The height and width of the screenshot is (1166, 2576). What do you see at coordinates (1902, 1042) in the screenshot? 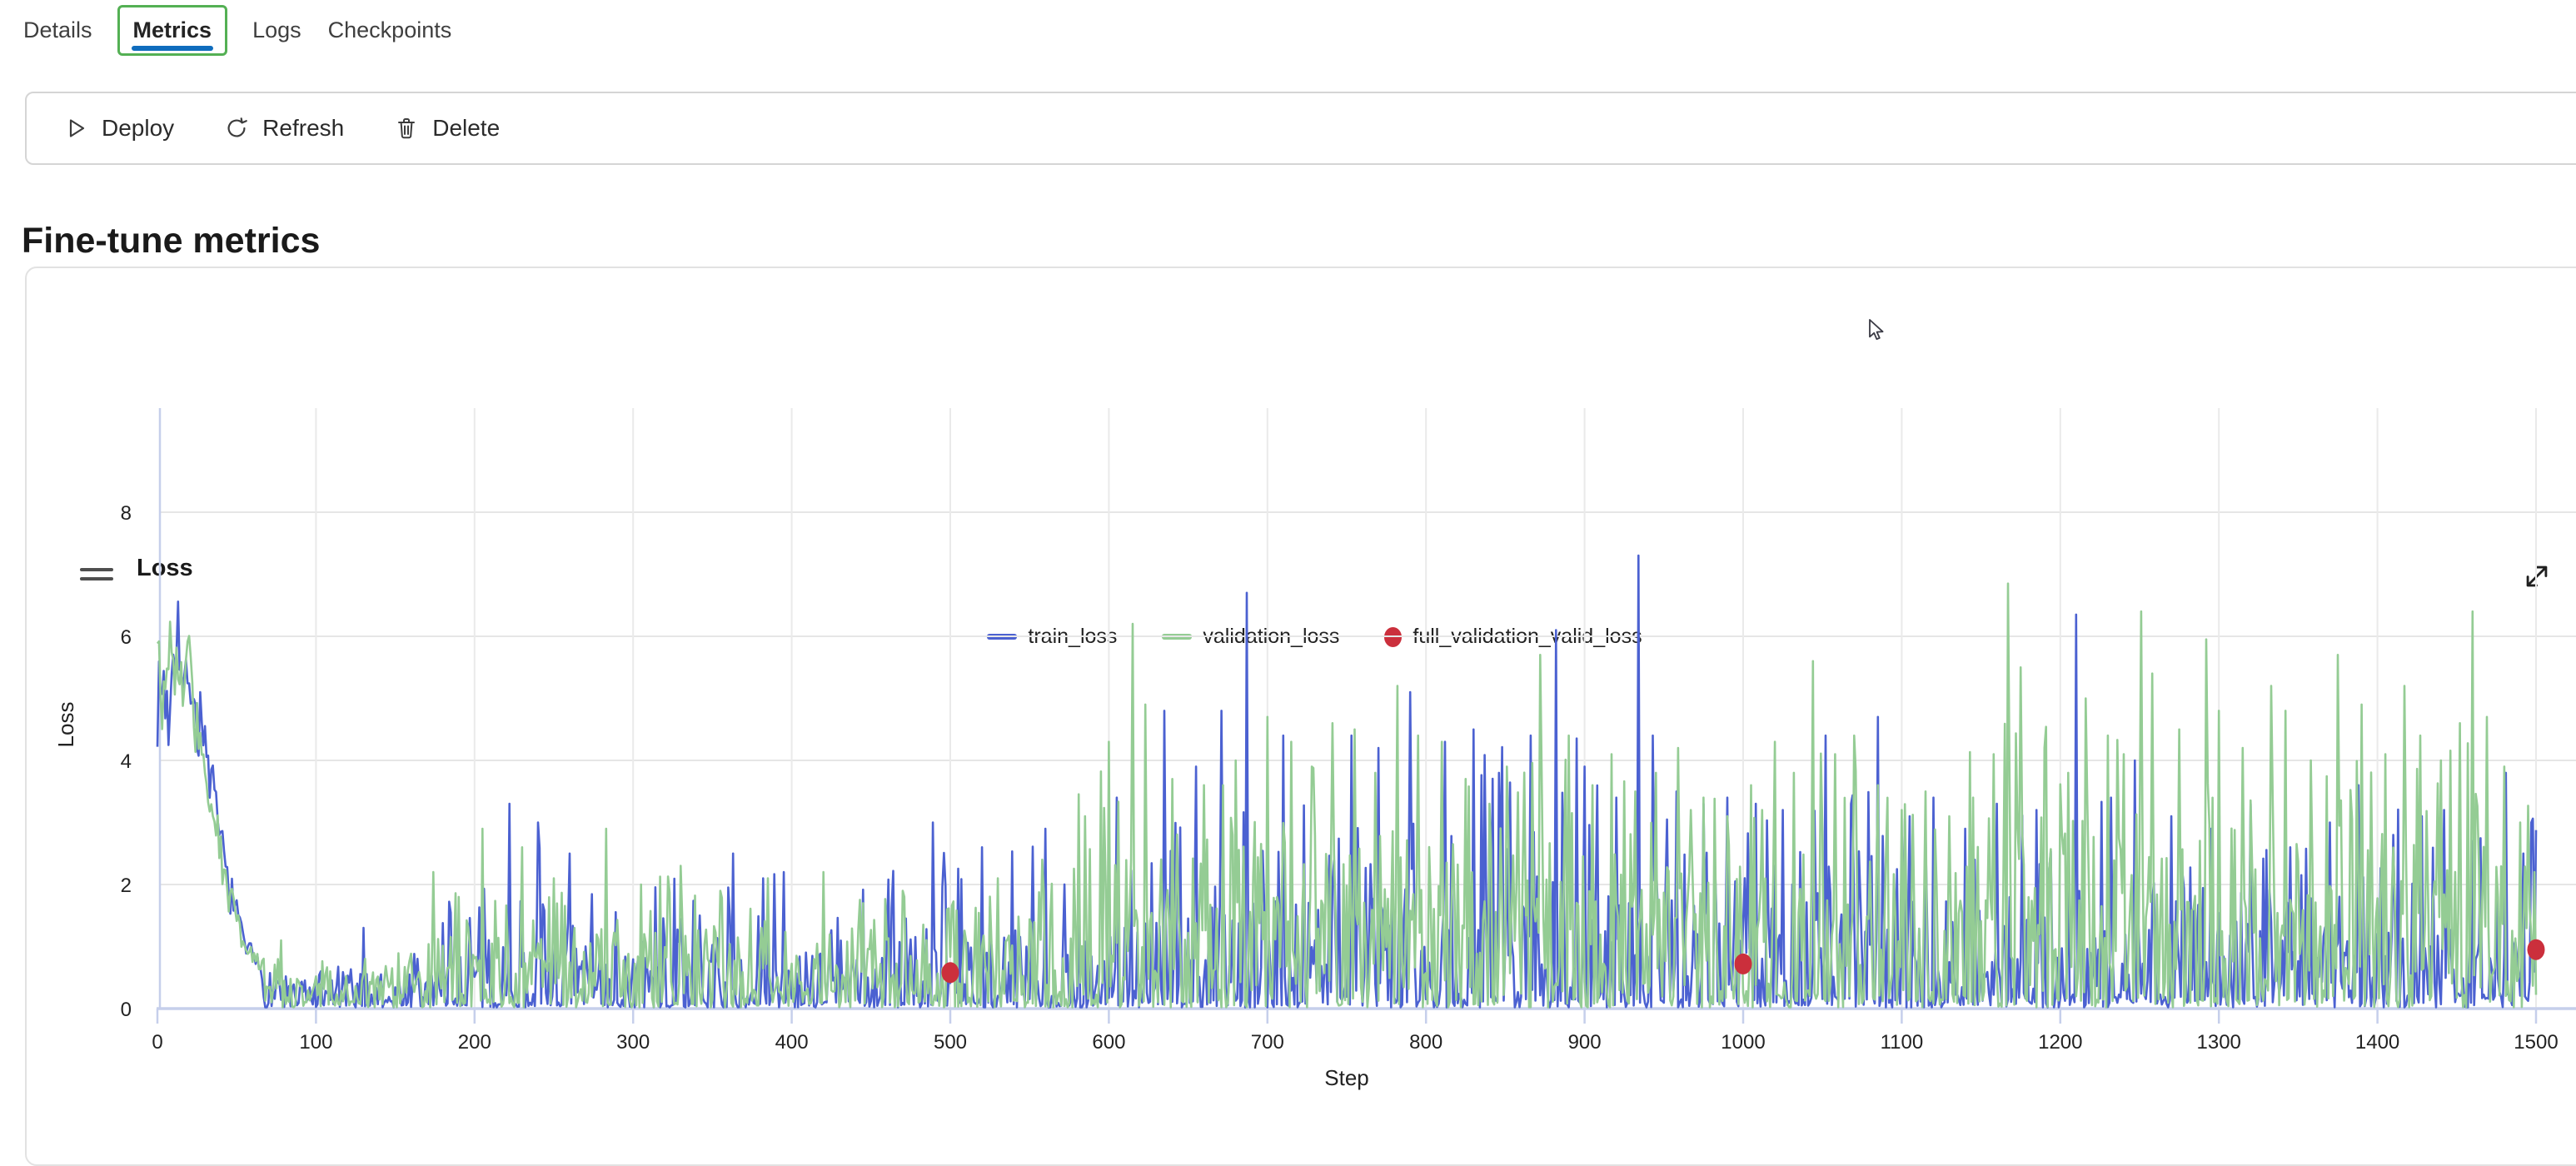
I see `svg-text: 1100` at bounding box center [1902, 1042].